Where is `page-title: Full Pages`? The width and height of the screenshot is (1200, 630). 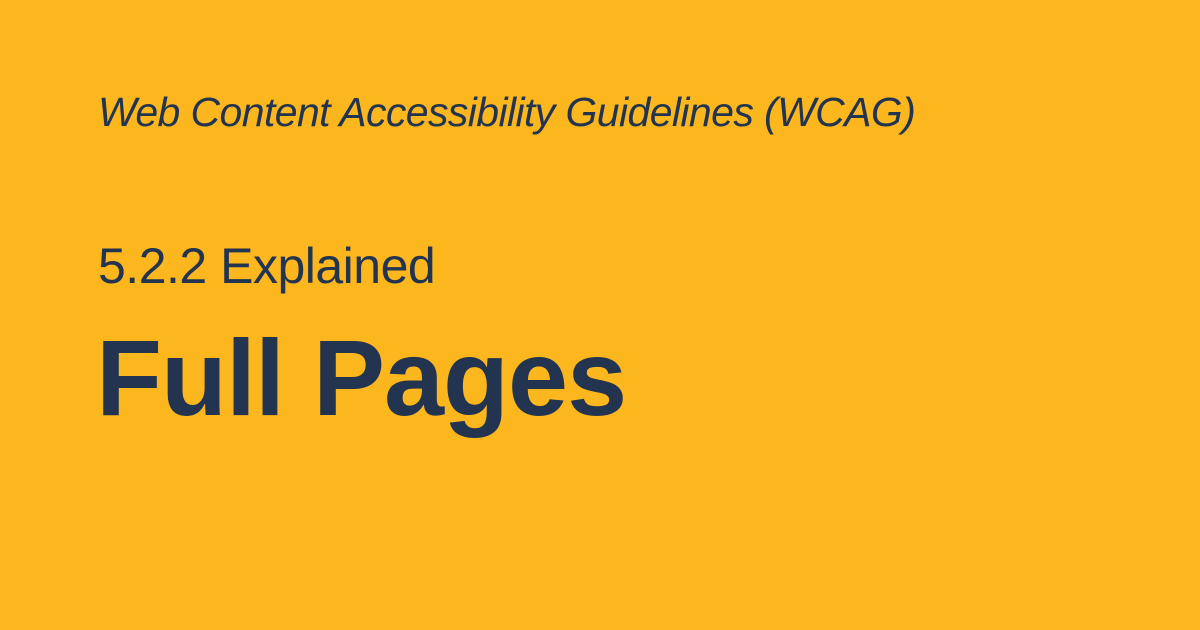 page-title: Full Pages is located at coordinates (361, 377).